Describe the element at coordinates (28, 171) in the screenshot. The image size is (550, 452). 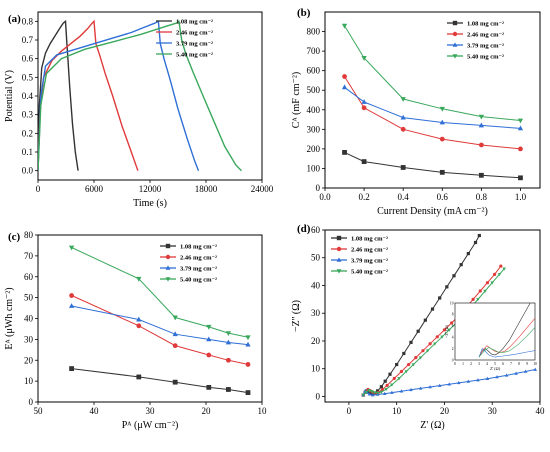
I see `y-tick-label: 0.0` at that location.